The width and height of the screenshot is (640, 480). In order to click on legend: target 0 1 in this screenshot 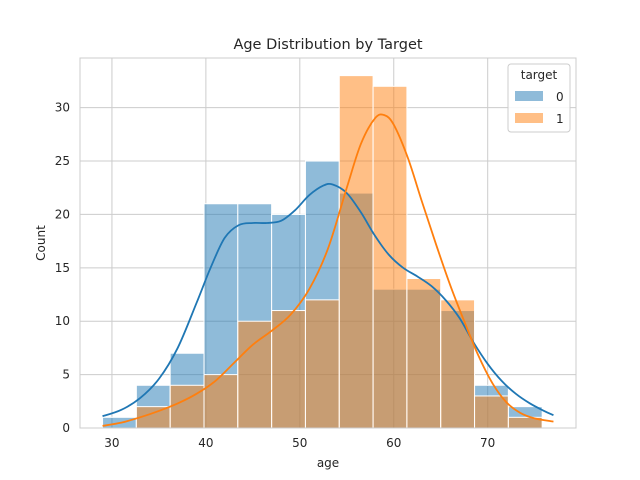, I will do `click(539, 98)`.